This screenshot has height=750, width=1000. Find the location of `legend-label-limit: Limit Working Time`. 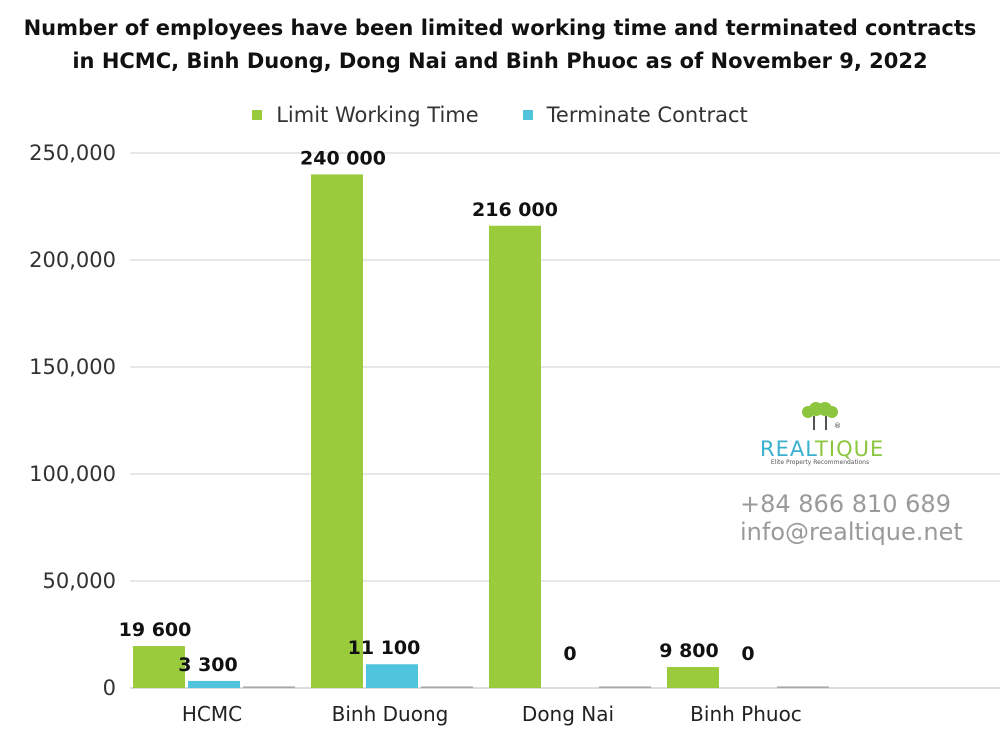

legend-label-limit: Limit Working Time is located at coordinates (377, 115).